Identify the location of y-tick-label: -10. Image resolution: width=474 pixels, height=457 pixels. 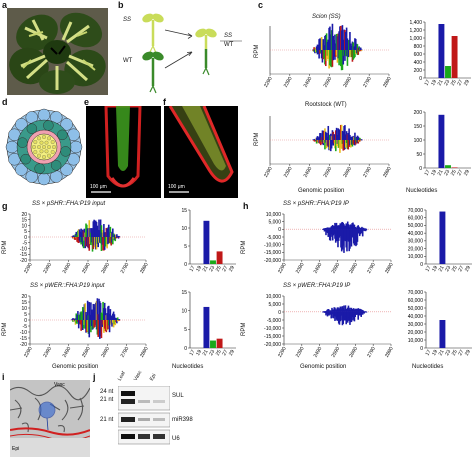
(23, 249).